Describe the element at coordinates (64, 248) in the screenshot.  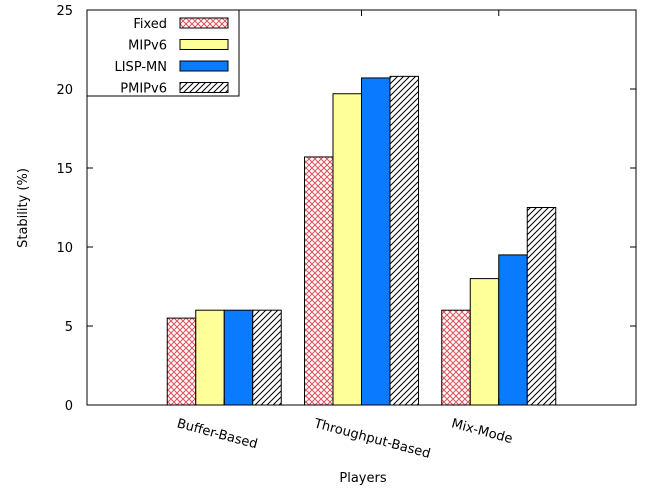
I see `y-tick-label: 10` at that location.